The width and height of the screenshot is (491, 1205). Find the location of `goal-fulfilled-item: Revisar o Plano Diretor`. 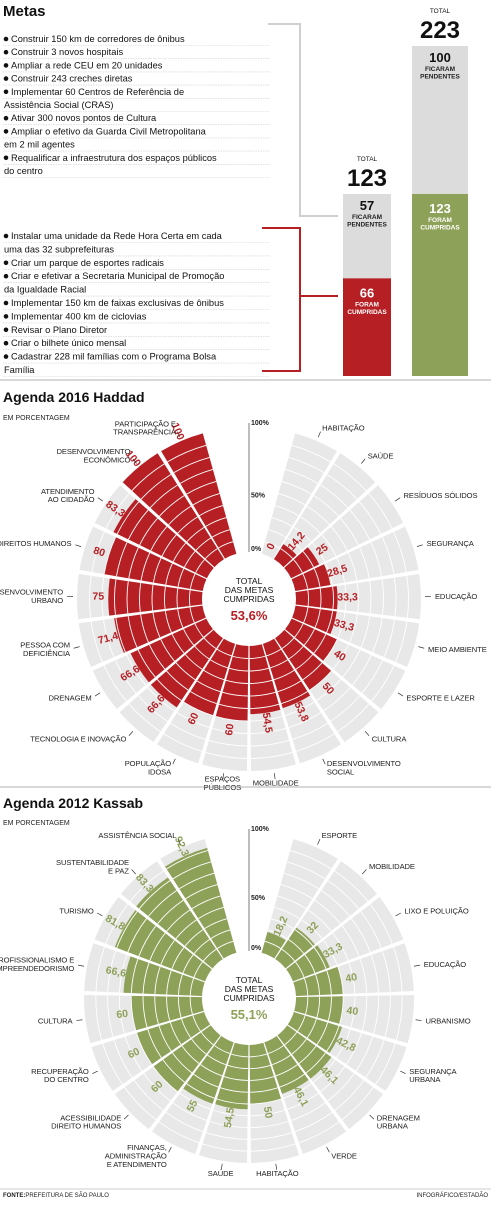

goal-fulfilled-item: Revisar o Plano Diretor is located at coordinates (59, 330).